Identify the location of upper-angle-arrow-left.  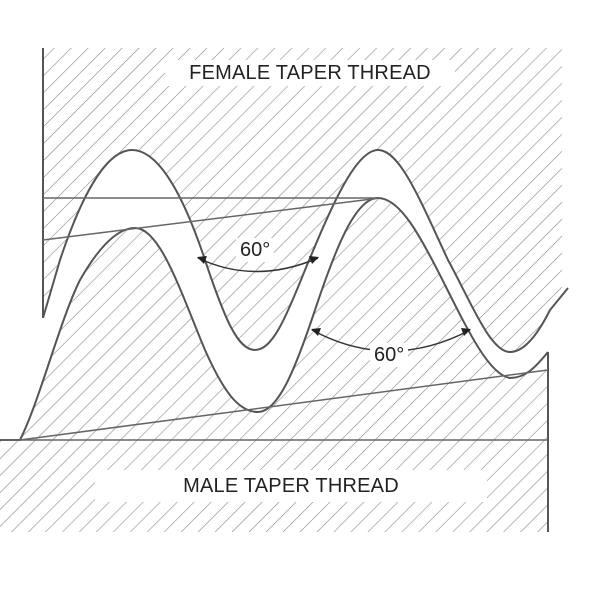
(202, 260).